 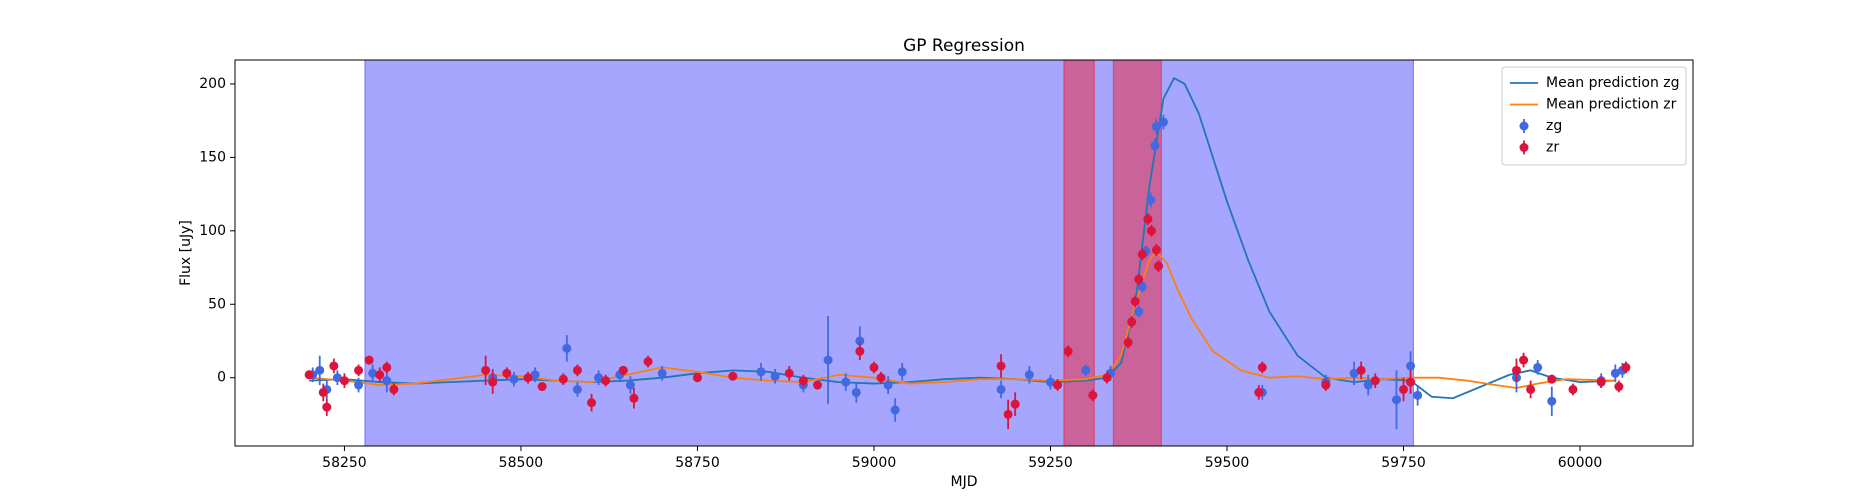 What do you see at coordinates (1403, 463) in the screenshot?
I see `x-tick-label: 59750` at bounding box center [1403, 463].